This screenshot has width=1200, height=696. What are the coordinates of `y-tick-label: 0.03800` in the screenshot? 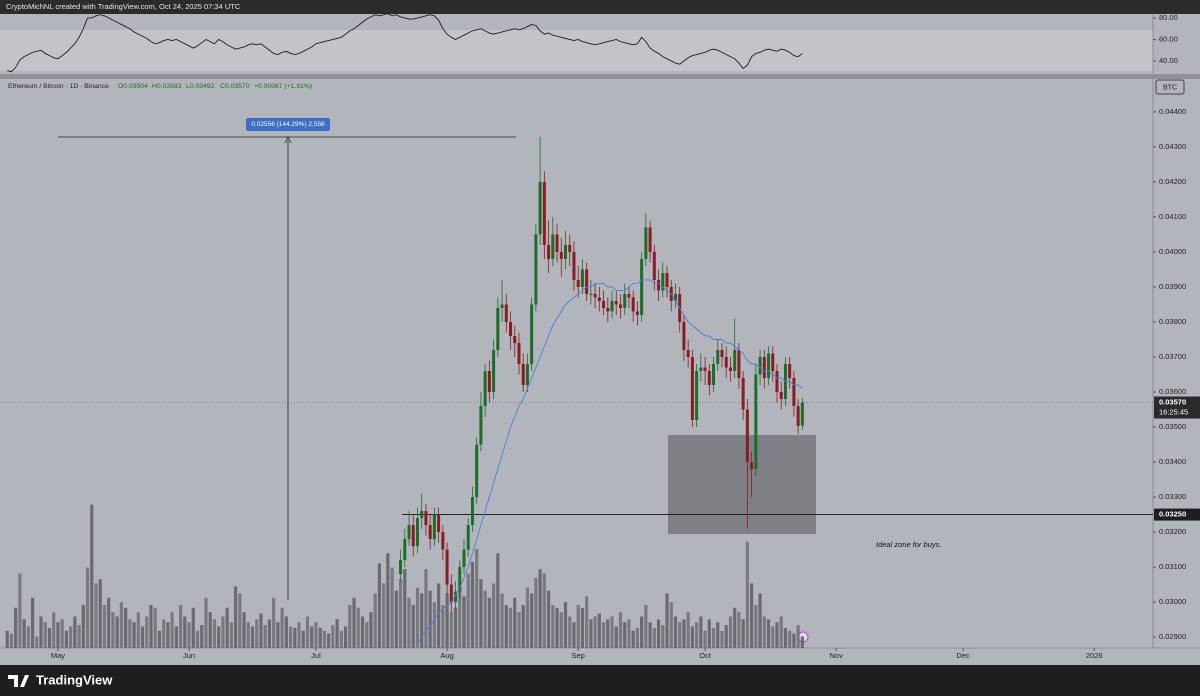 It's located at (1172, 321).